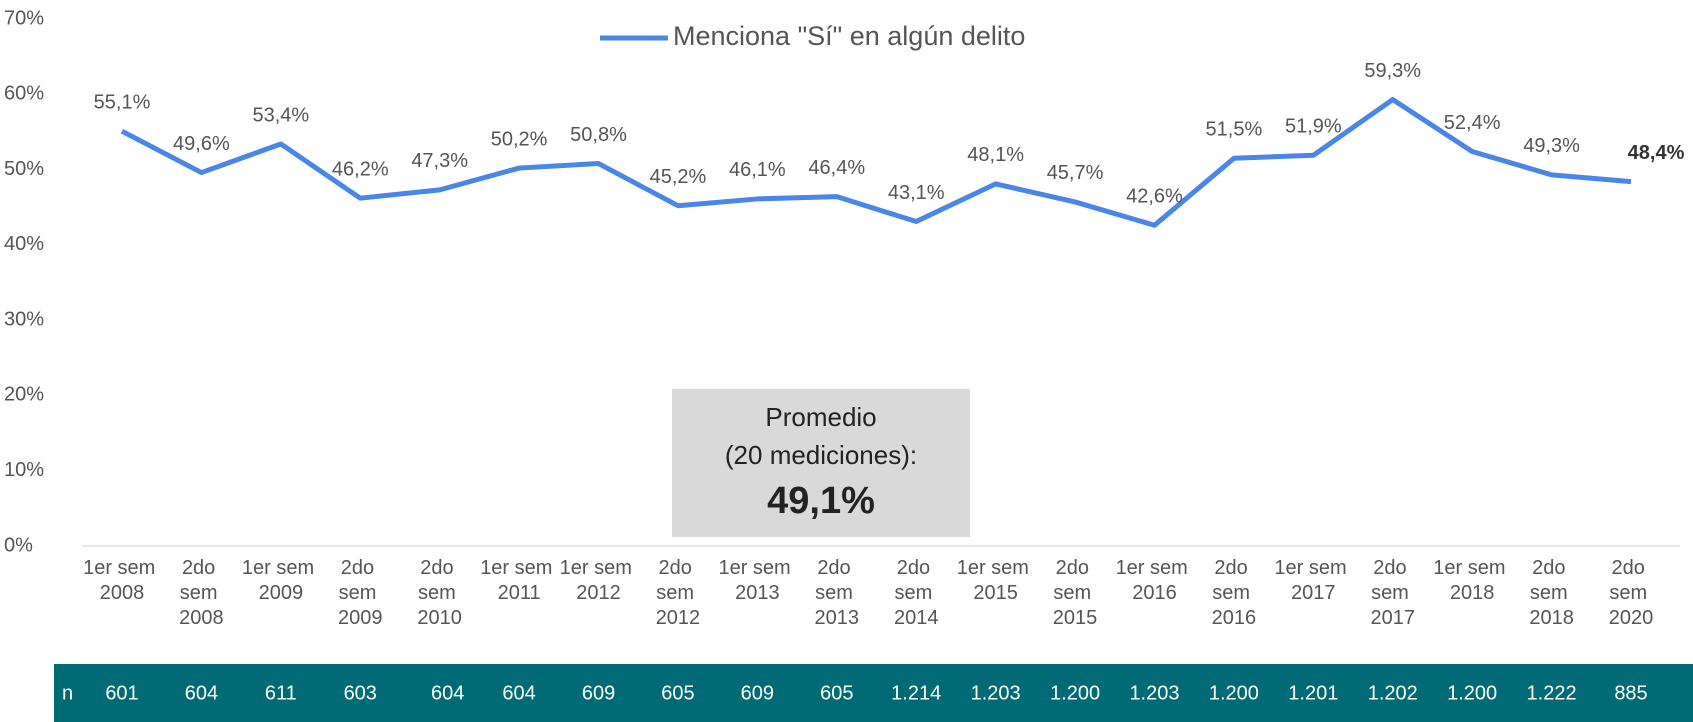 Image resolution: width=1693 pixels, height=722 pixels. I want to click on n-bar, so click(873, 693).